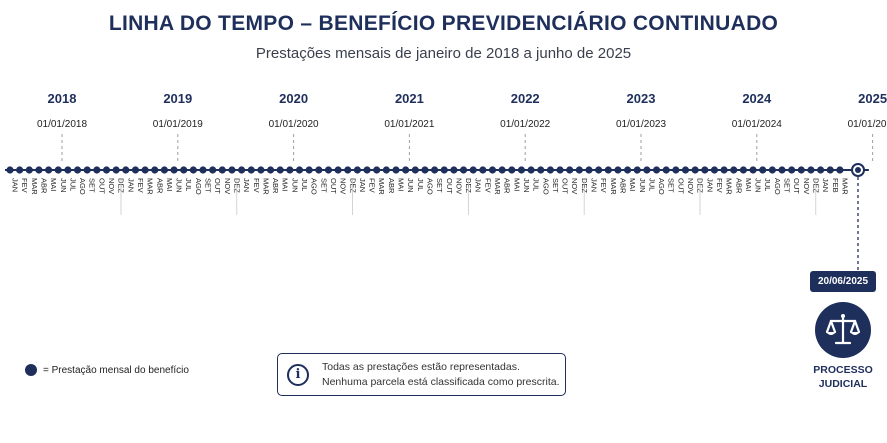 The height and width of the screenshot is (443, 887). What do you see at coordinates (178, 124) in the screenshot?
I see `year-date-2019: 01/01/2019` at bounding box center [178, 124].